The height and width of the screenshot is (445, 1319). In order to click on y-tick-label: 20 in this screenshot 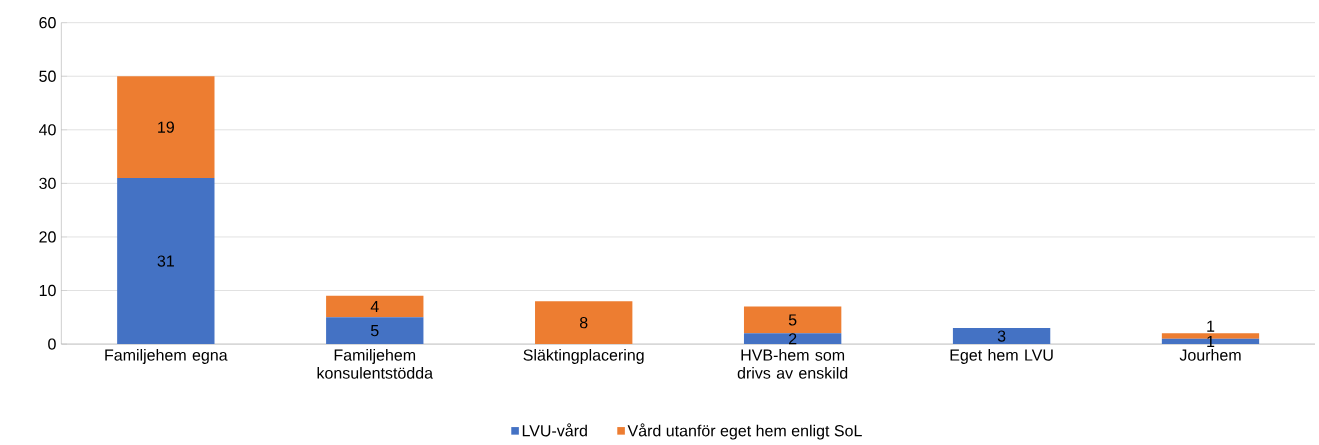, I will do `click(47, 237)`.